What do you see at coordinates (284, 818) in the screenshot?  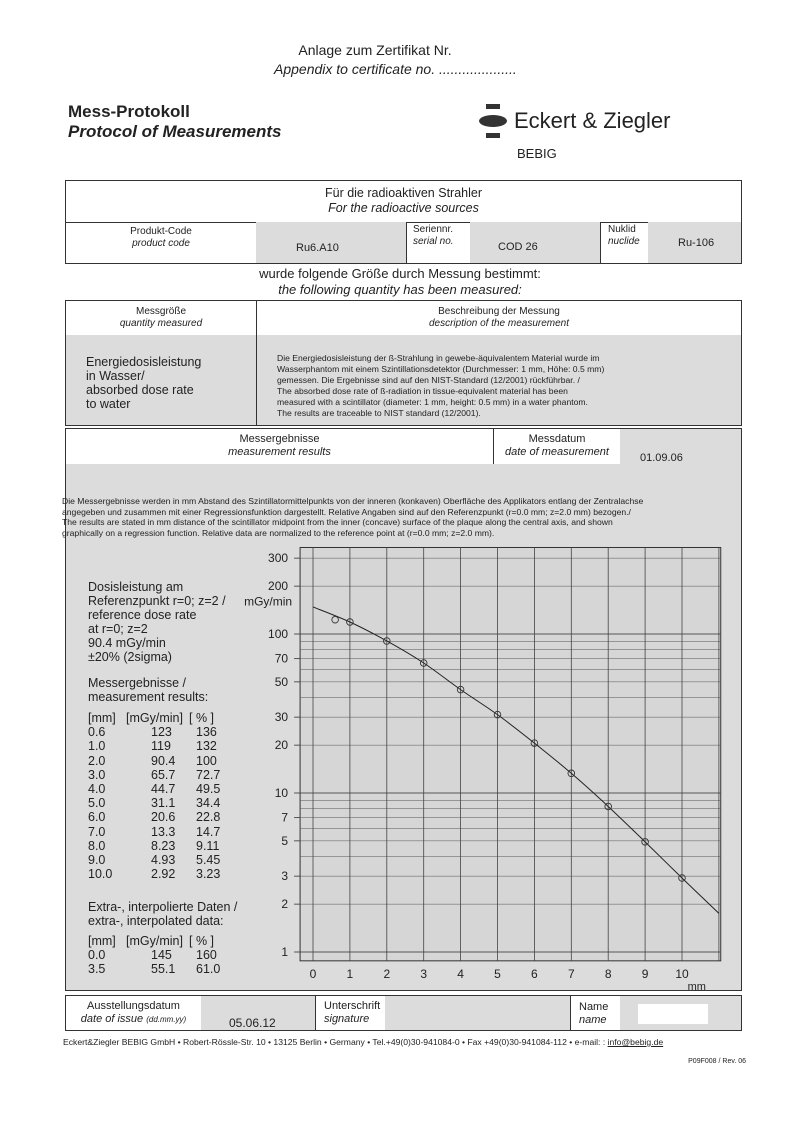 I see `y-tick-label: 7` at bounding box center [284, 818].